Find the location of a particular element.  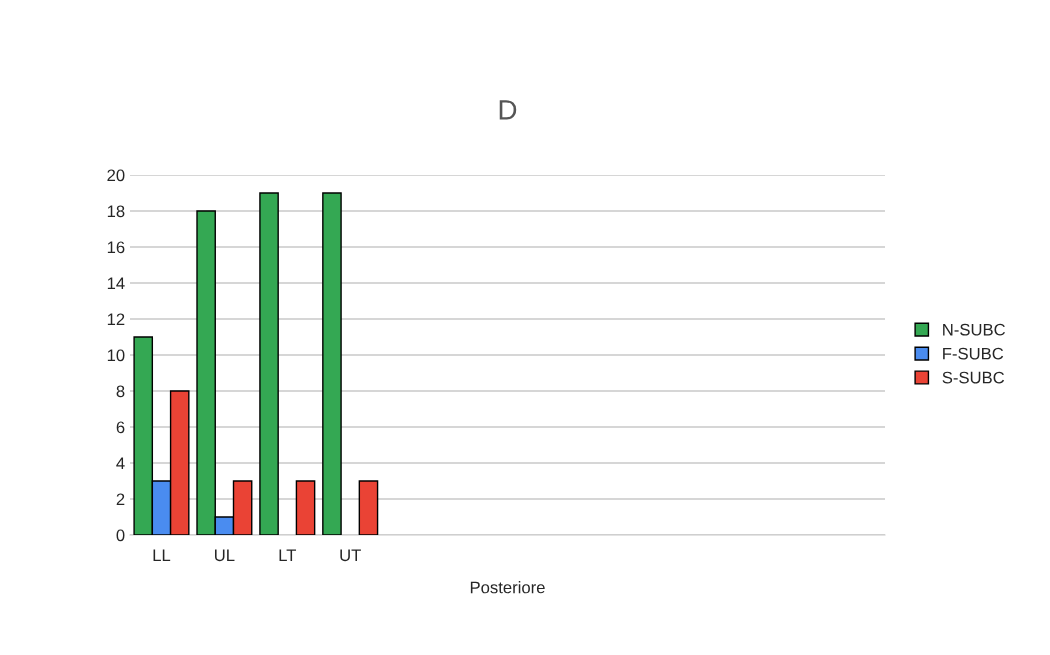

y-tick-label: 20 is located at coordinates (116, 175).